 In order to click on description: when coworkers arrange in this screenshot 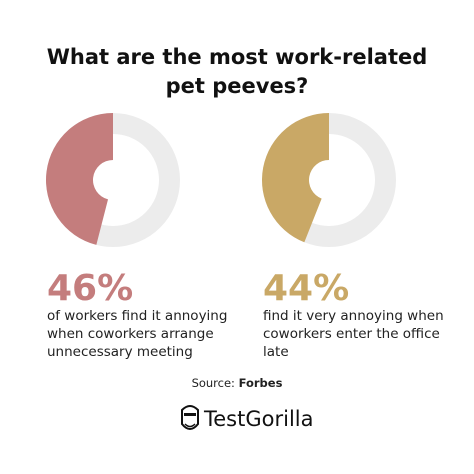, I will do `click(130, 334)`.